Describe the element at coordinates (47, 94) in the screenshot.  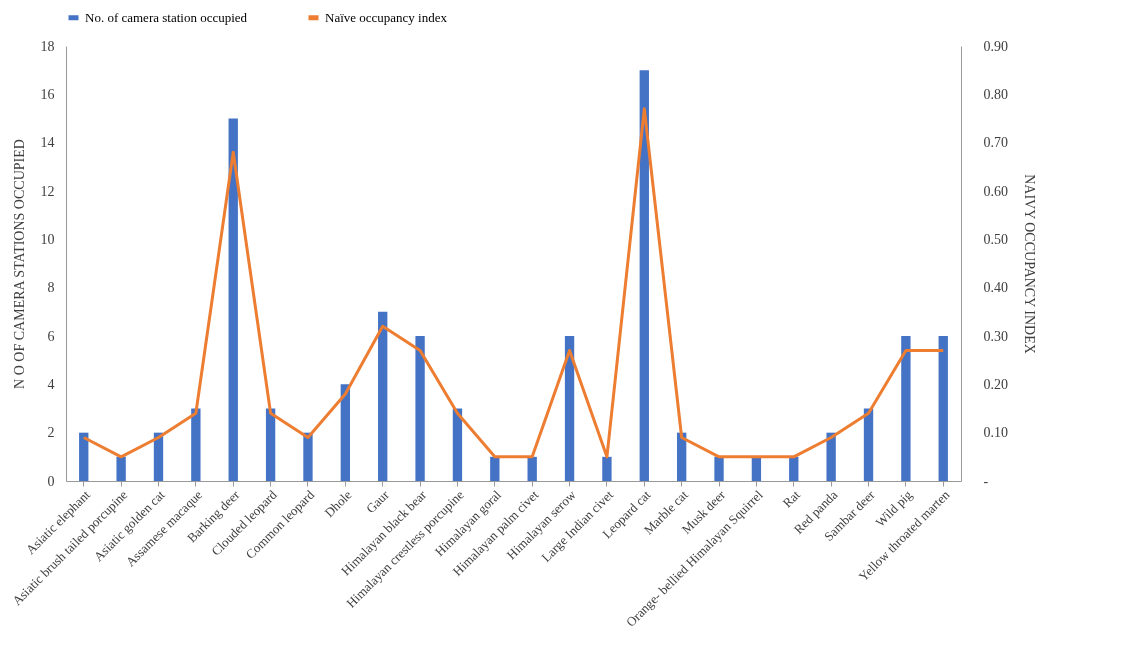
I see `y-tick-label: 16` at that location.